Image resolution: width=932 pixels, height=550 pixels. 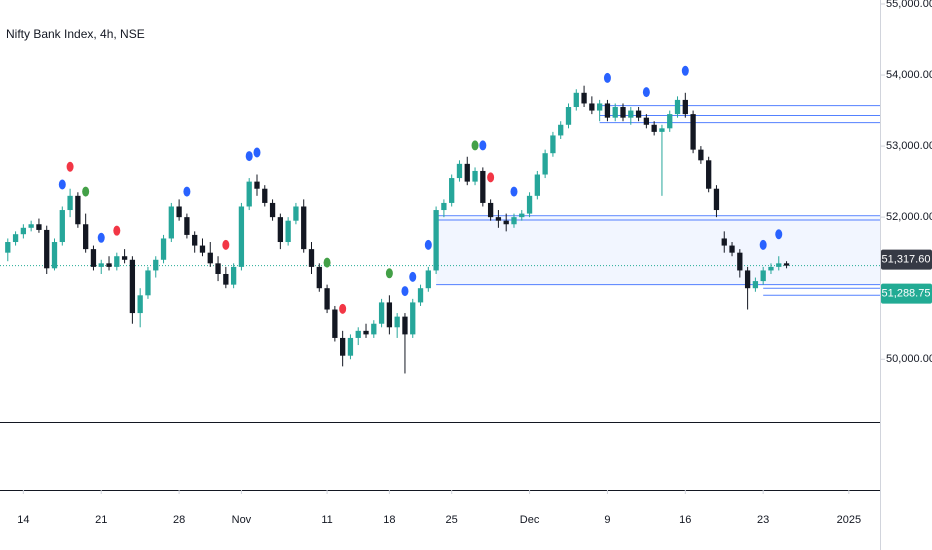 What do you see at coordinates (909, 5) in the screenshot?
I see `y-tick-label: 55,000.00` at bounding box center [909, 5].